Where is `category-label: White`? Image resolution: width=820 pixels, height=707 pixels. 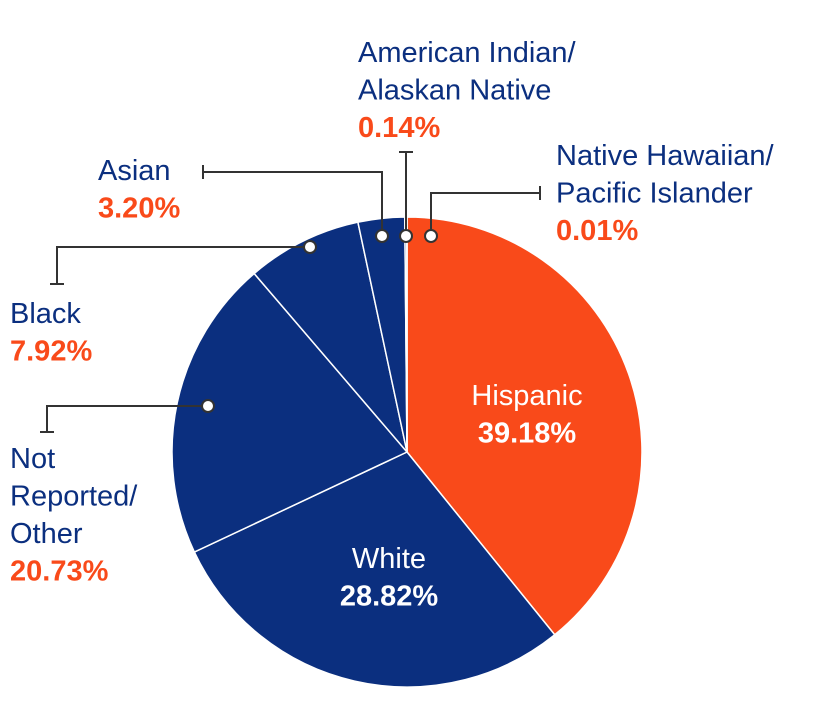
category-label: White is located at coordinates (389, 559).